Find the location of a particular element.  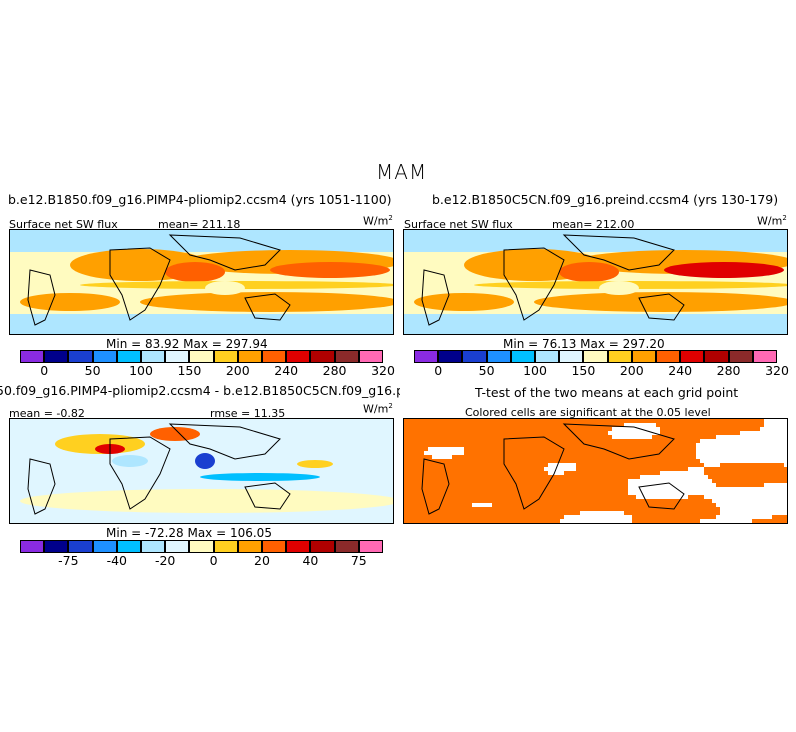

p2-australia-coast is located at coordinates (661, 307).